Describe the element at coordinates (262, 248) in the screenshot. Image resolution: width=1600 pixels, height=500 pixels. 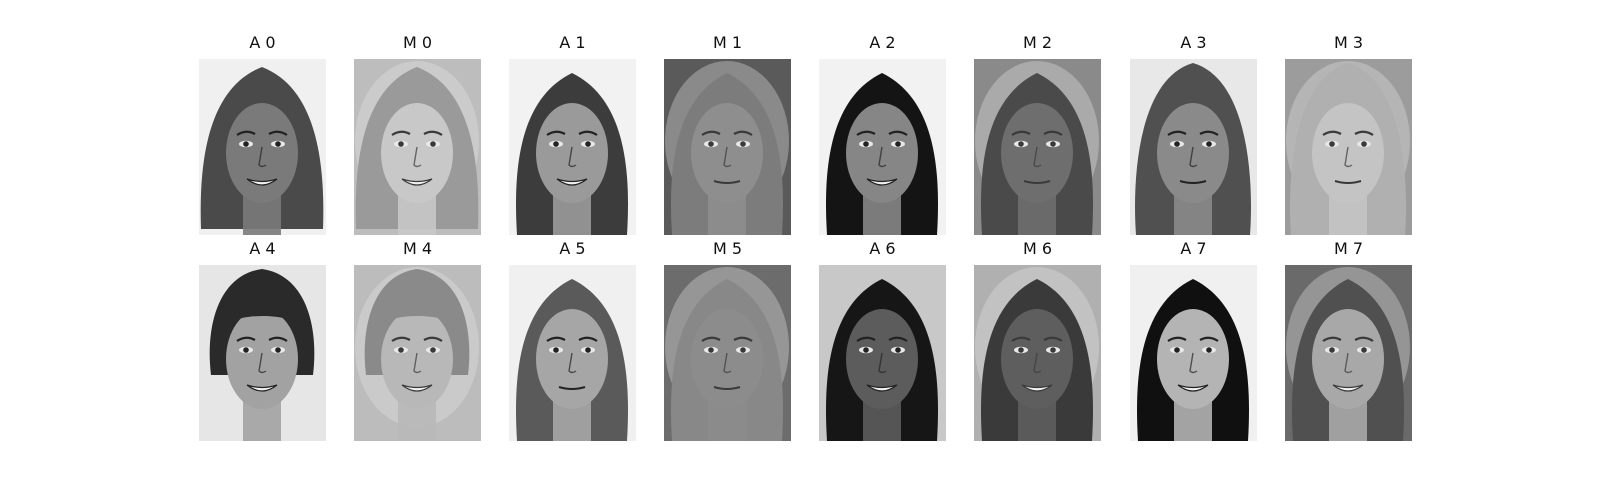
I see `panel-label: A 4` at that location.